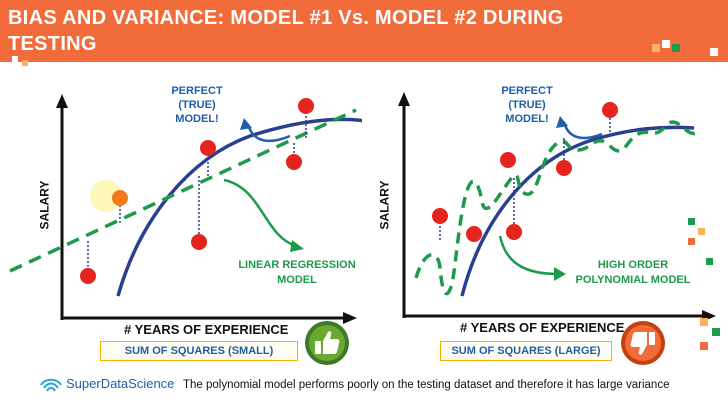  I want to click on model-label: HIGH ORDER POLYNOMIAL MODEL, so click(633, 273).